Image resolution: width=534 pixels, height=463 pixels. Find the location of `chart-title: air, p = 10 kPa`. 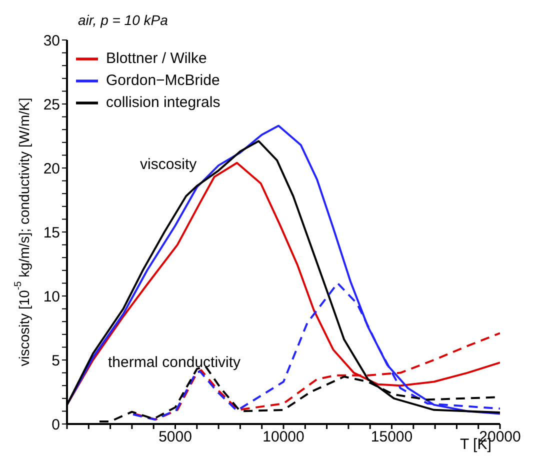

chart-title: air, p = 10 kPa is located at coordinates (123, 20).